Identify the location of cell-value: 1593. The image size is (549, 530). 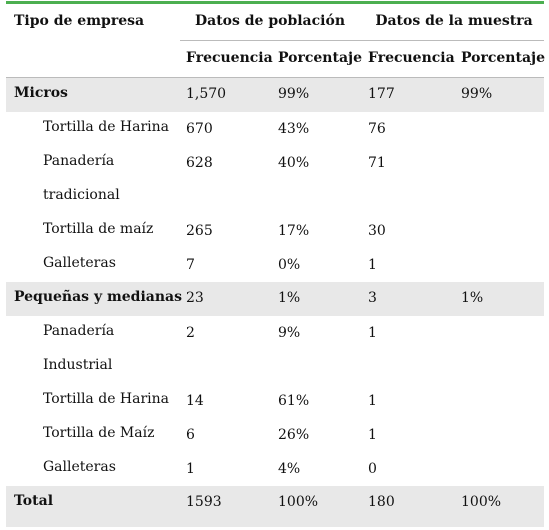
(204, 502).